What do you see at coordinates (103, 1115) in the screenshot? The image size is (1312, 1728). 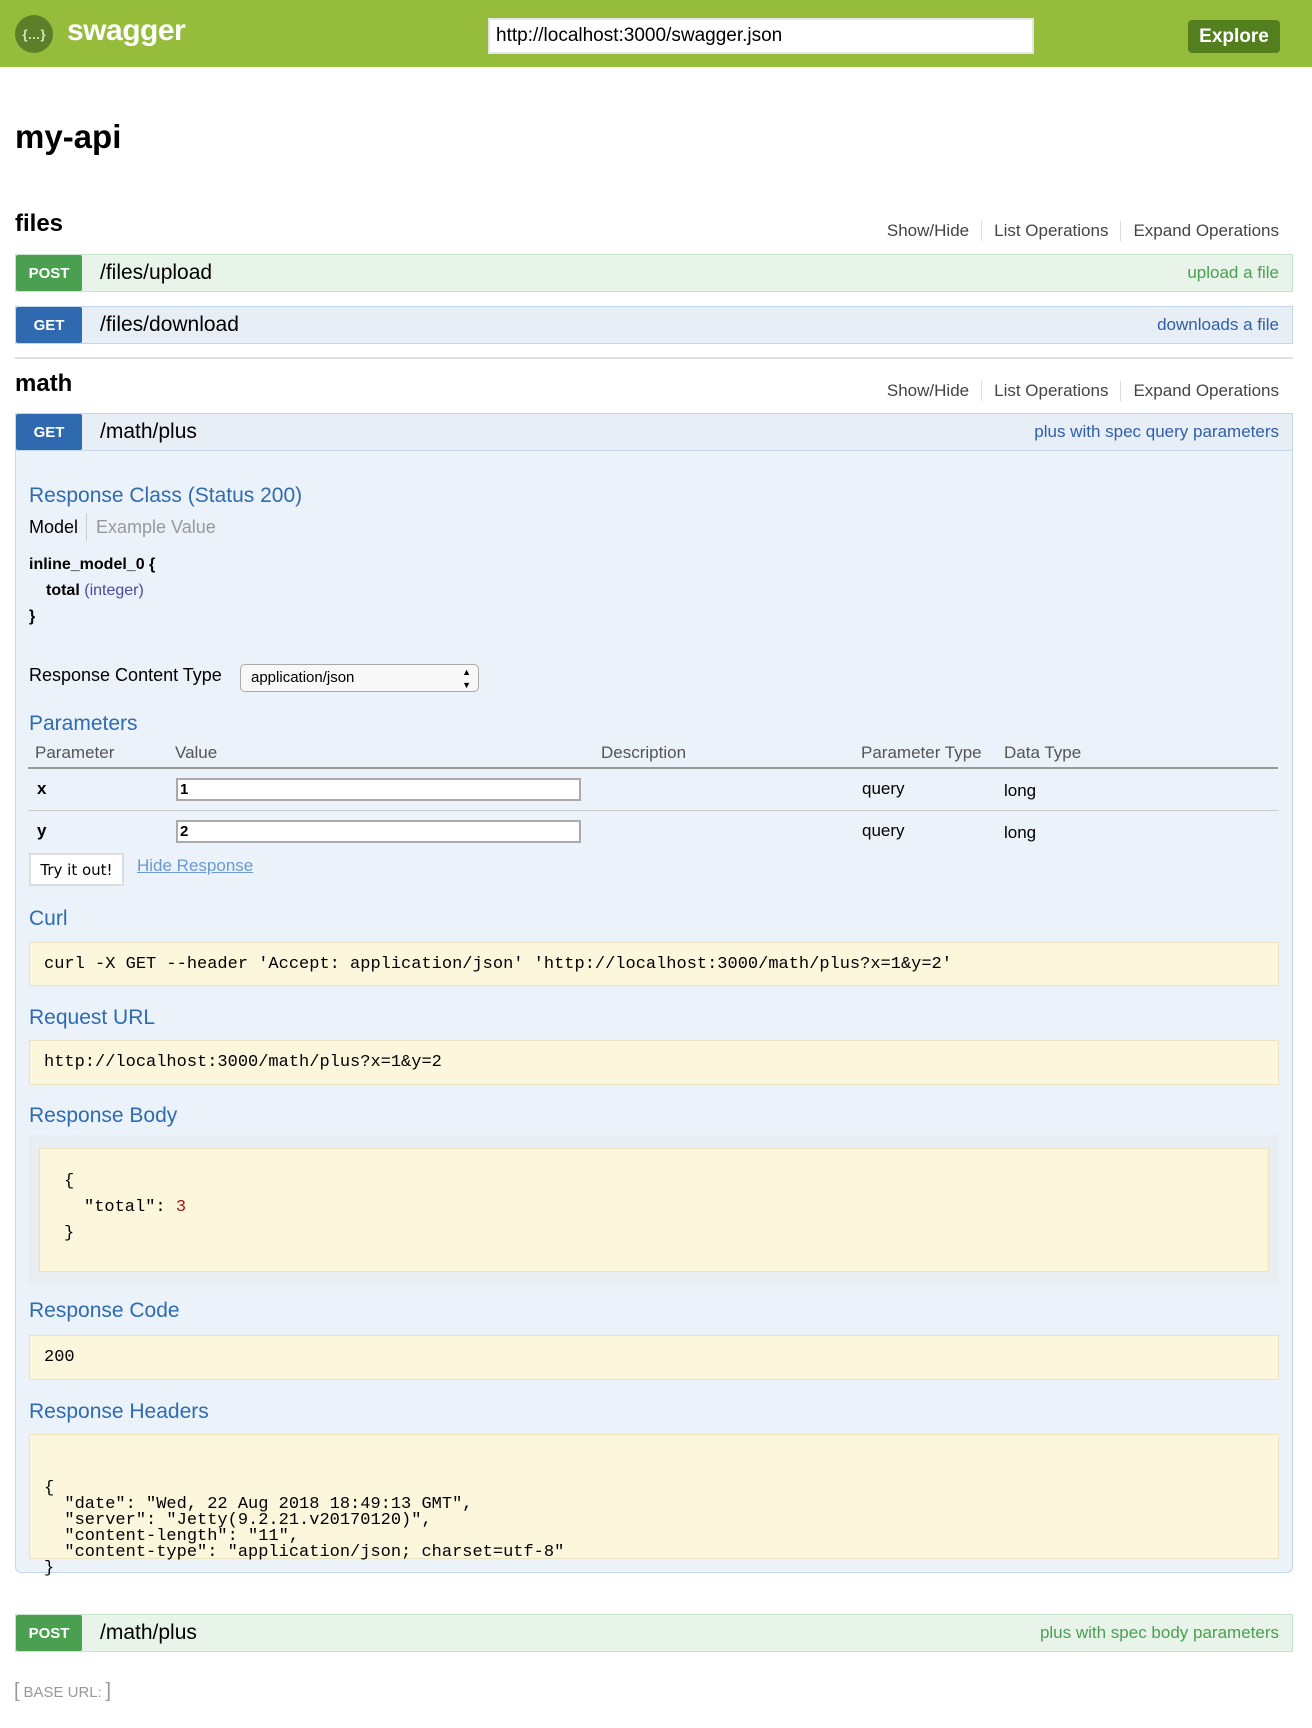 I see `response-body-heading: Response Body` at bounding box center [103, 1115].